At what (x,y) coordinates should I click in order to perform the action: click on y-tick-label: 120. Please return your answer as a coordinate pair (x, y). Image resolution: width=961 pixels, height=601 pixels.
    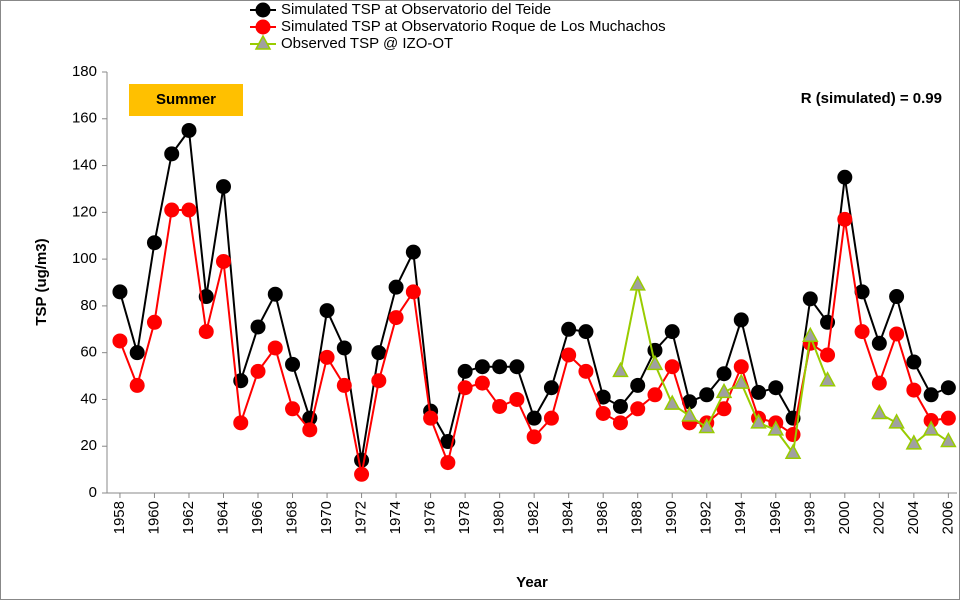
    Looking at the image, I should click on (84, 211).